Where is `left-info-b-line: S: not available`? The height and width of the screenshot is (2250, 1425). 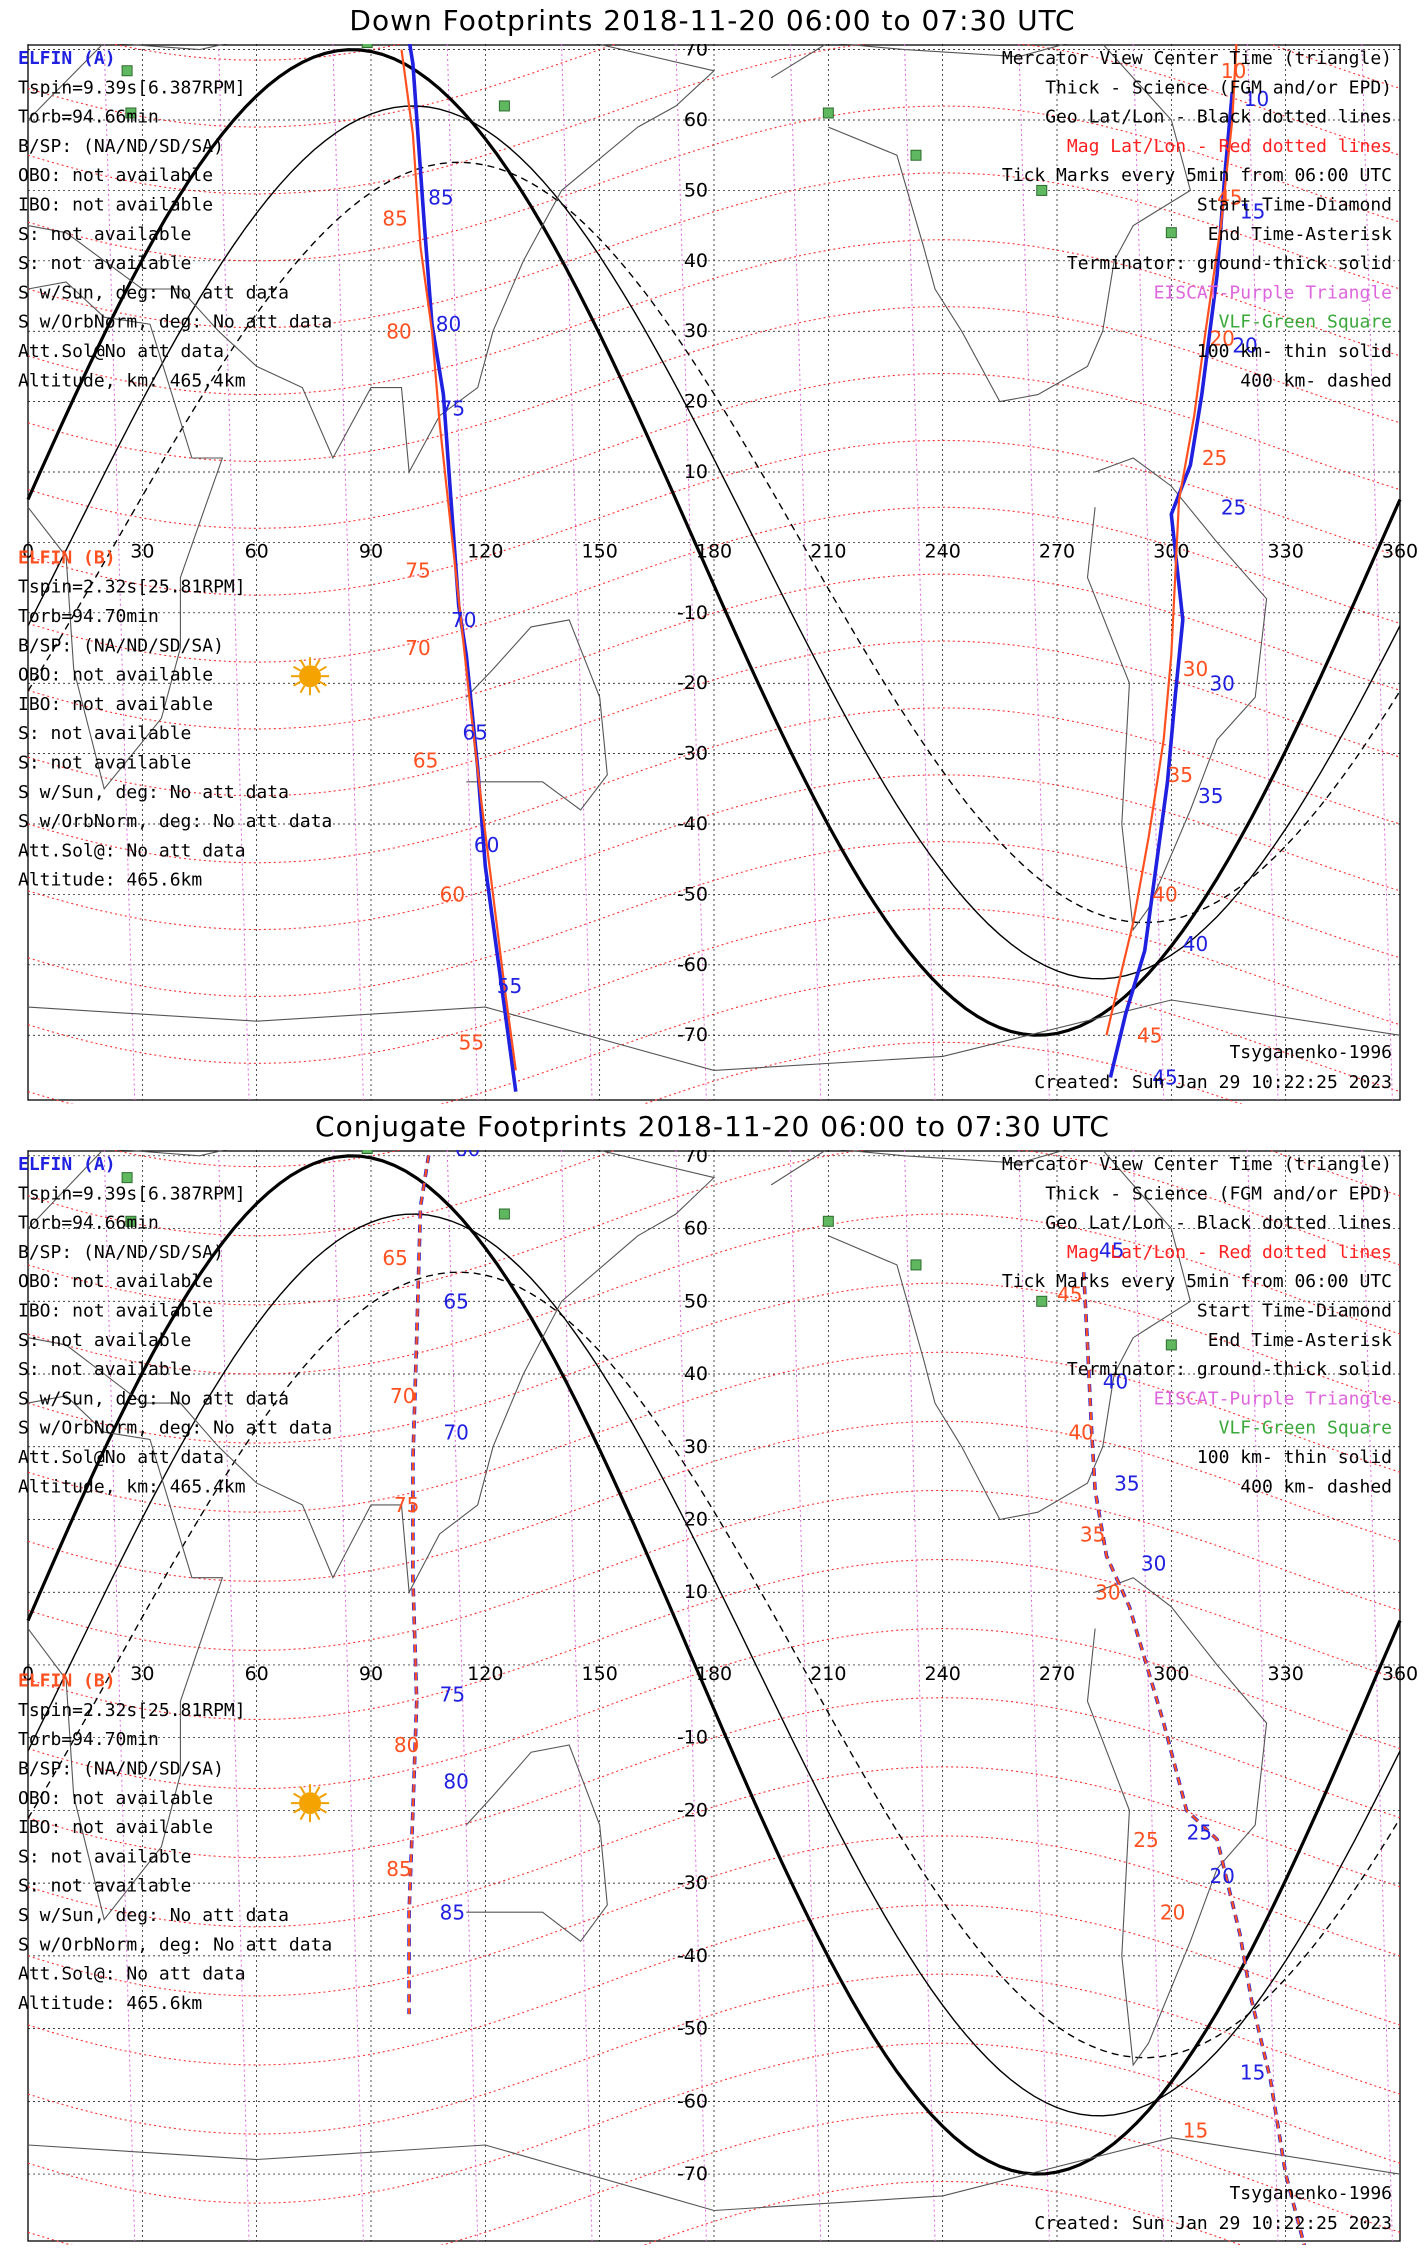 left-info-b-line: S: not available is located at coordinates (104, 1856).